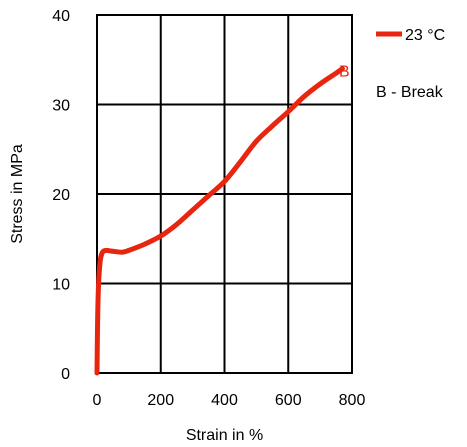  I want to click on y-tick-label: 0, so click(65, 374).